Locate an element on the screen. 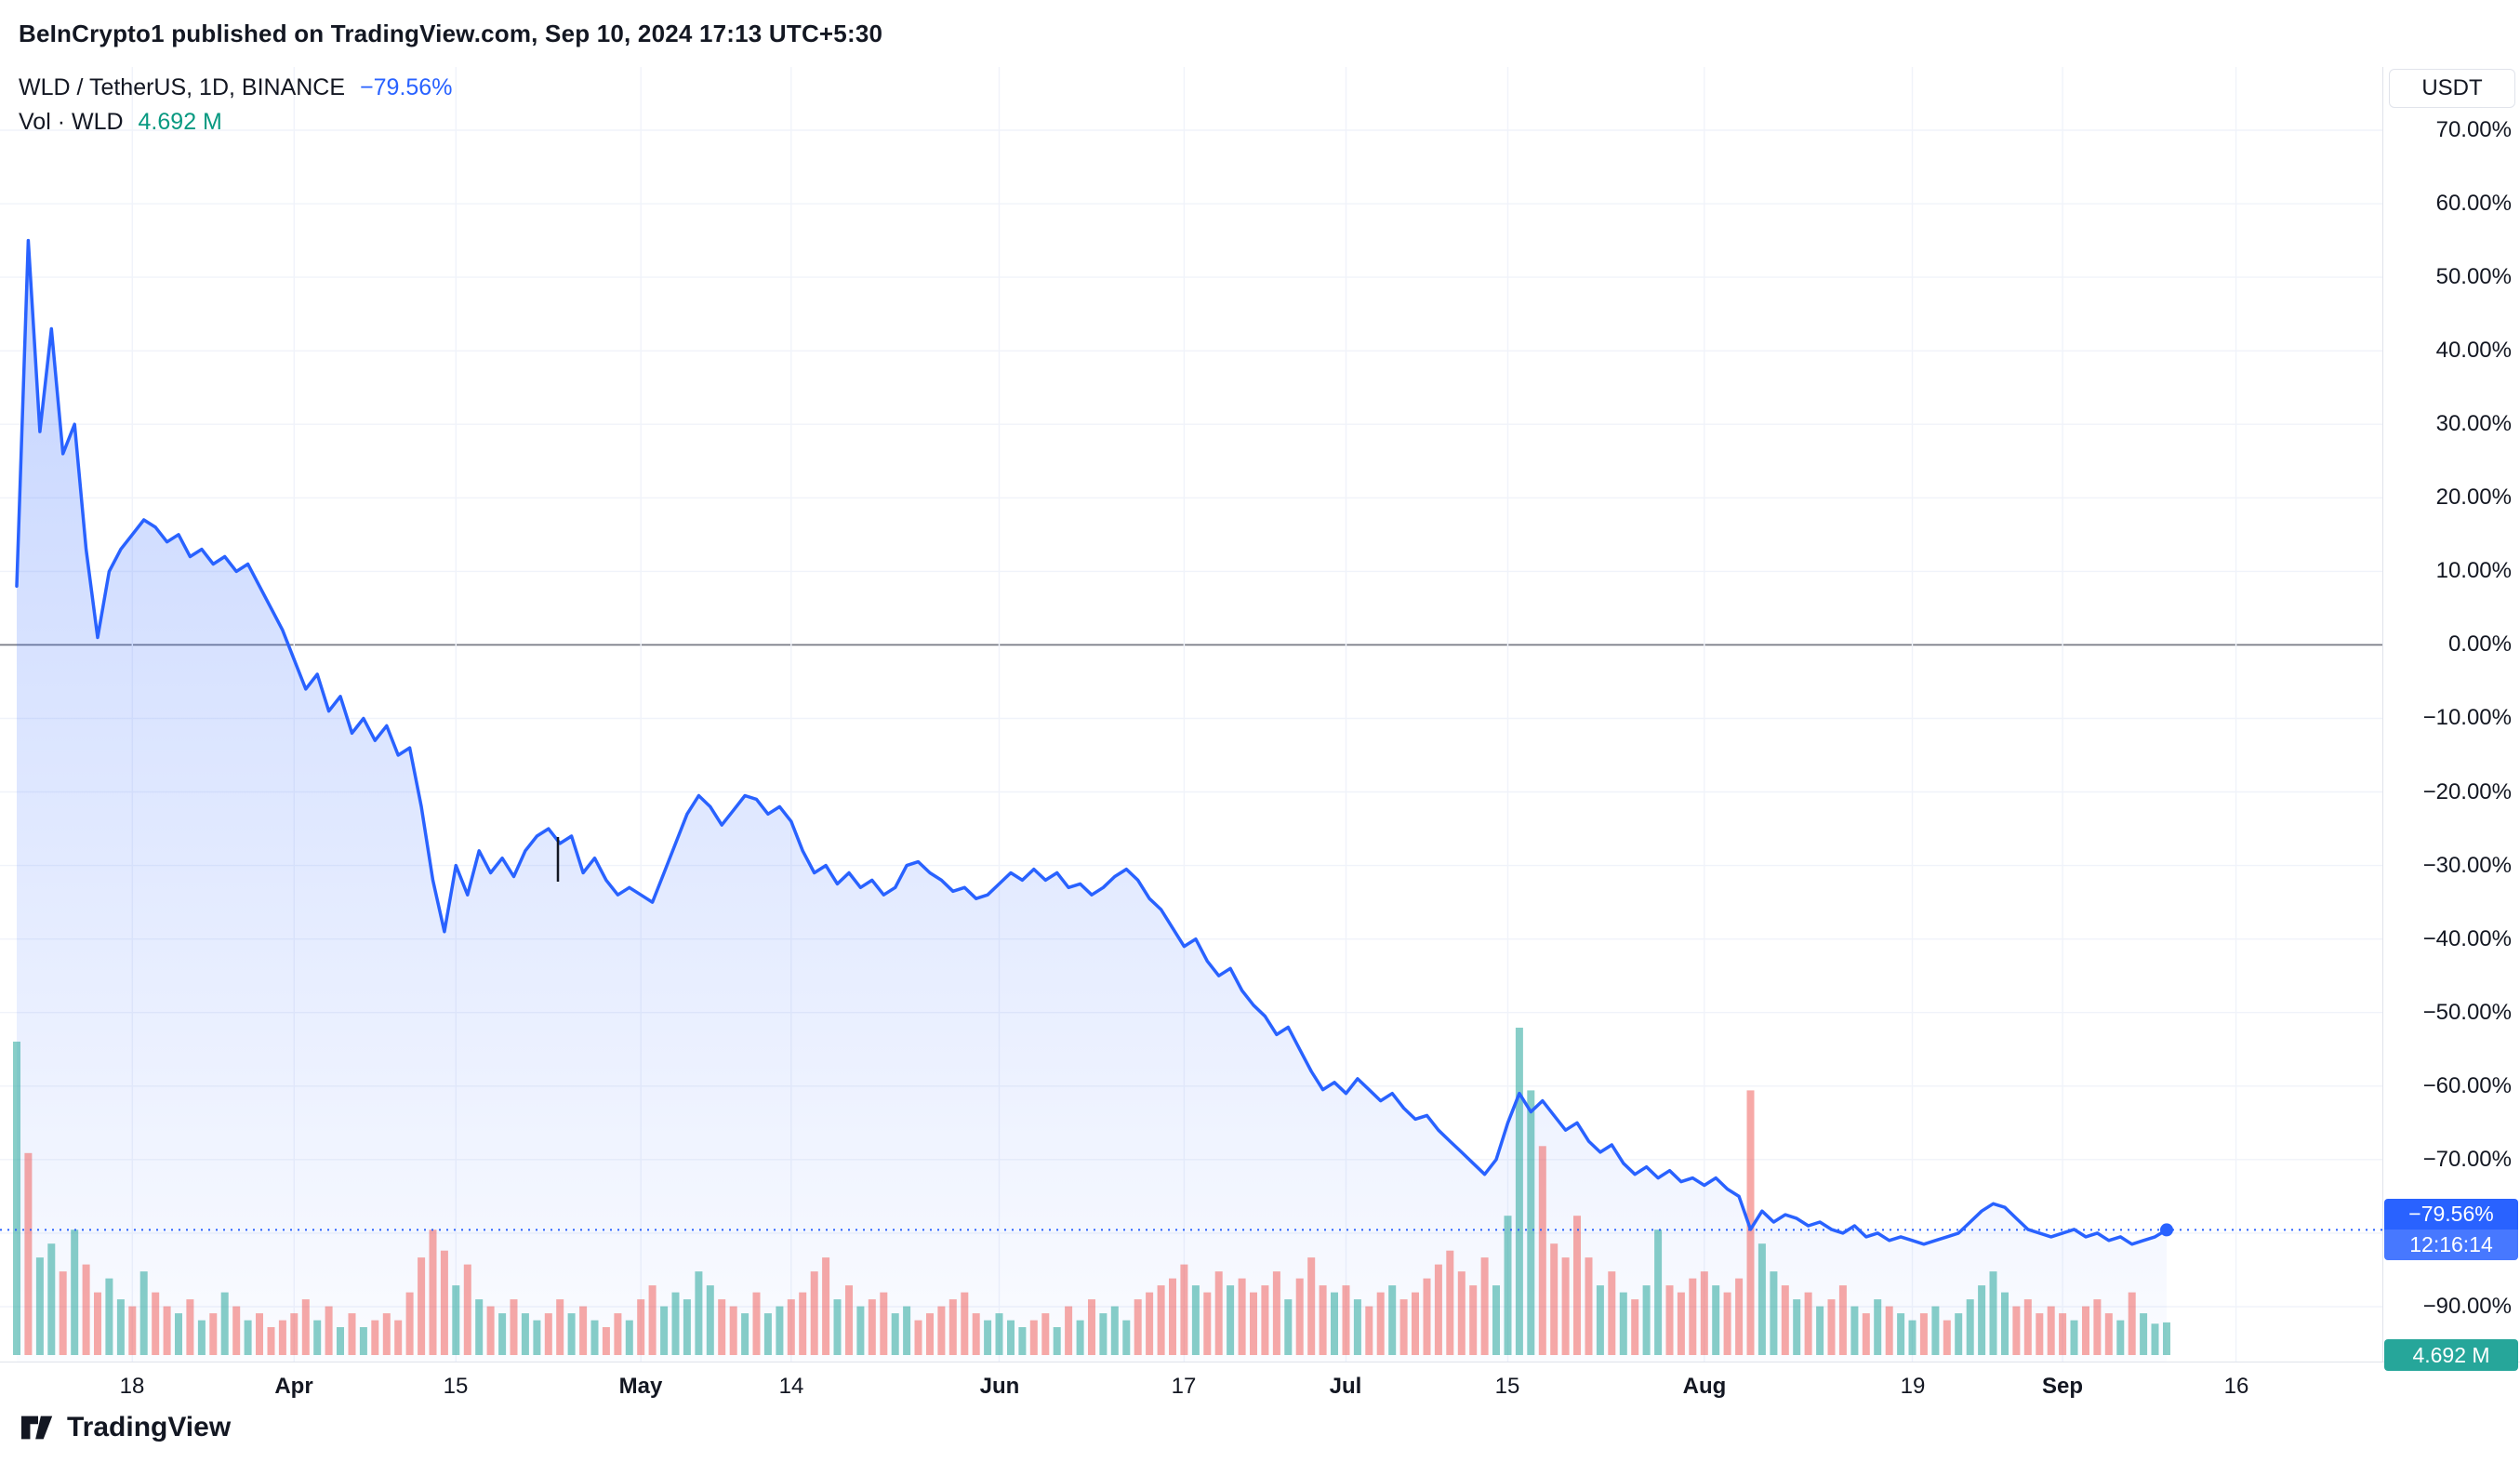 This screenshot has width=2520, height=1462. time-tick-label: Jul is located at coordinates (1345, 1387).